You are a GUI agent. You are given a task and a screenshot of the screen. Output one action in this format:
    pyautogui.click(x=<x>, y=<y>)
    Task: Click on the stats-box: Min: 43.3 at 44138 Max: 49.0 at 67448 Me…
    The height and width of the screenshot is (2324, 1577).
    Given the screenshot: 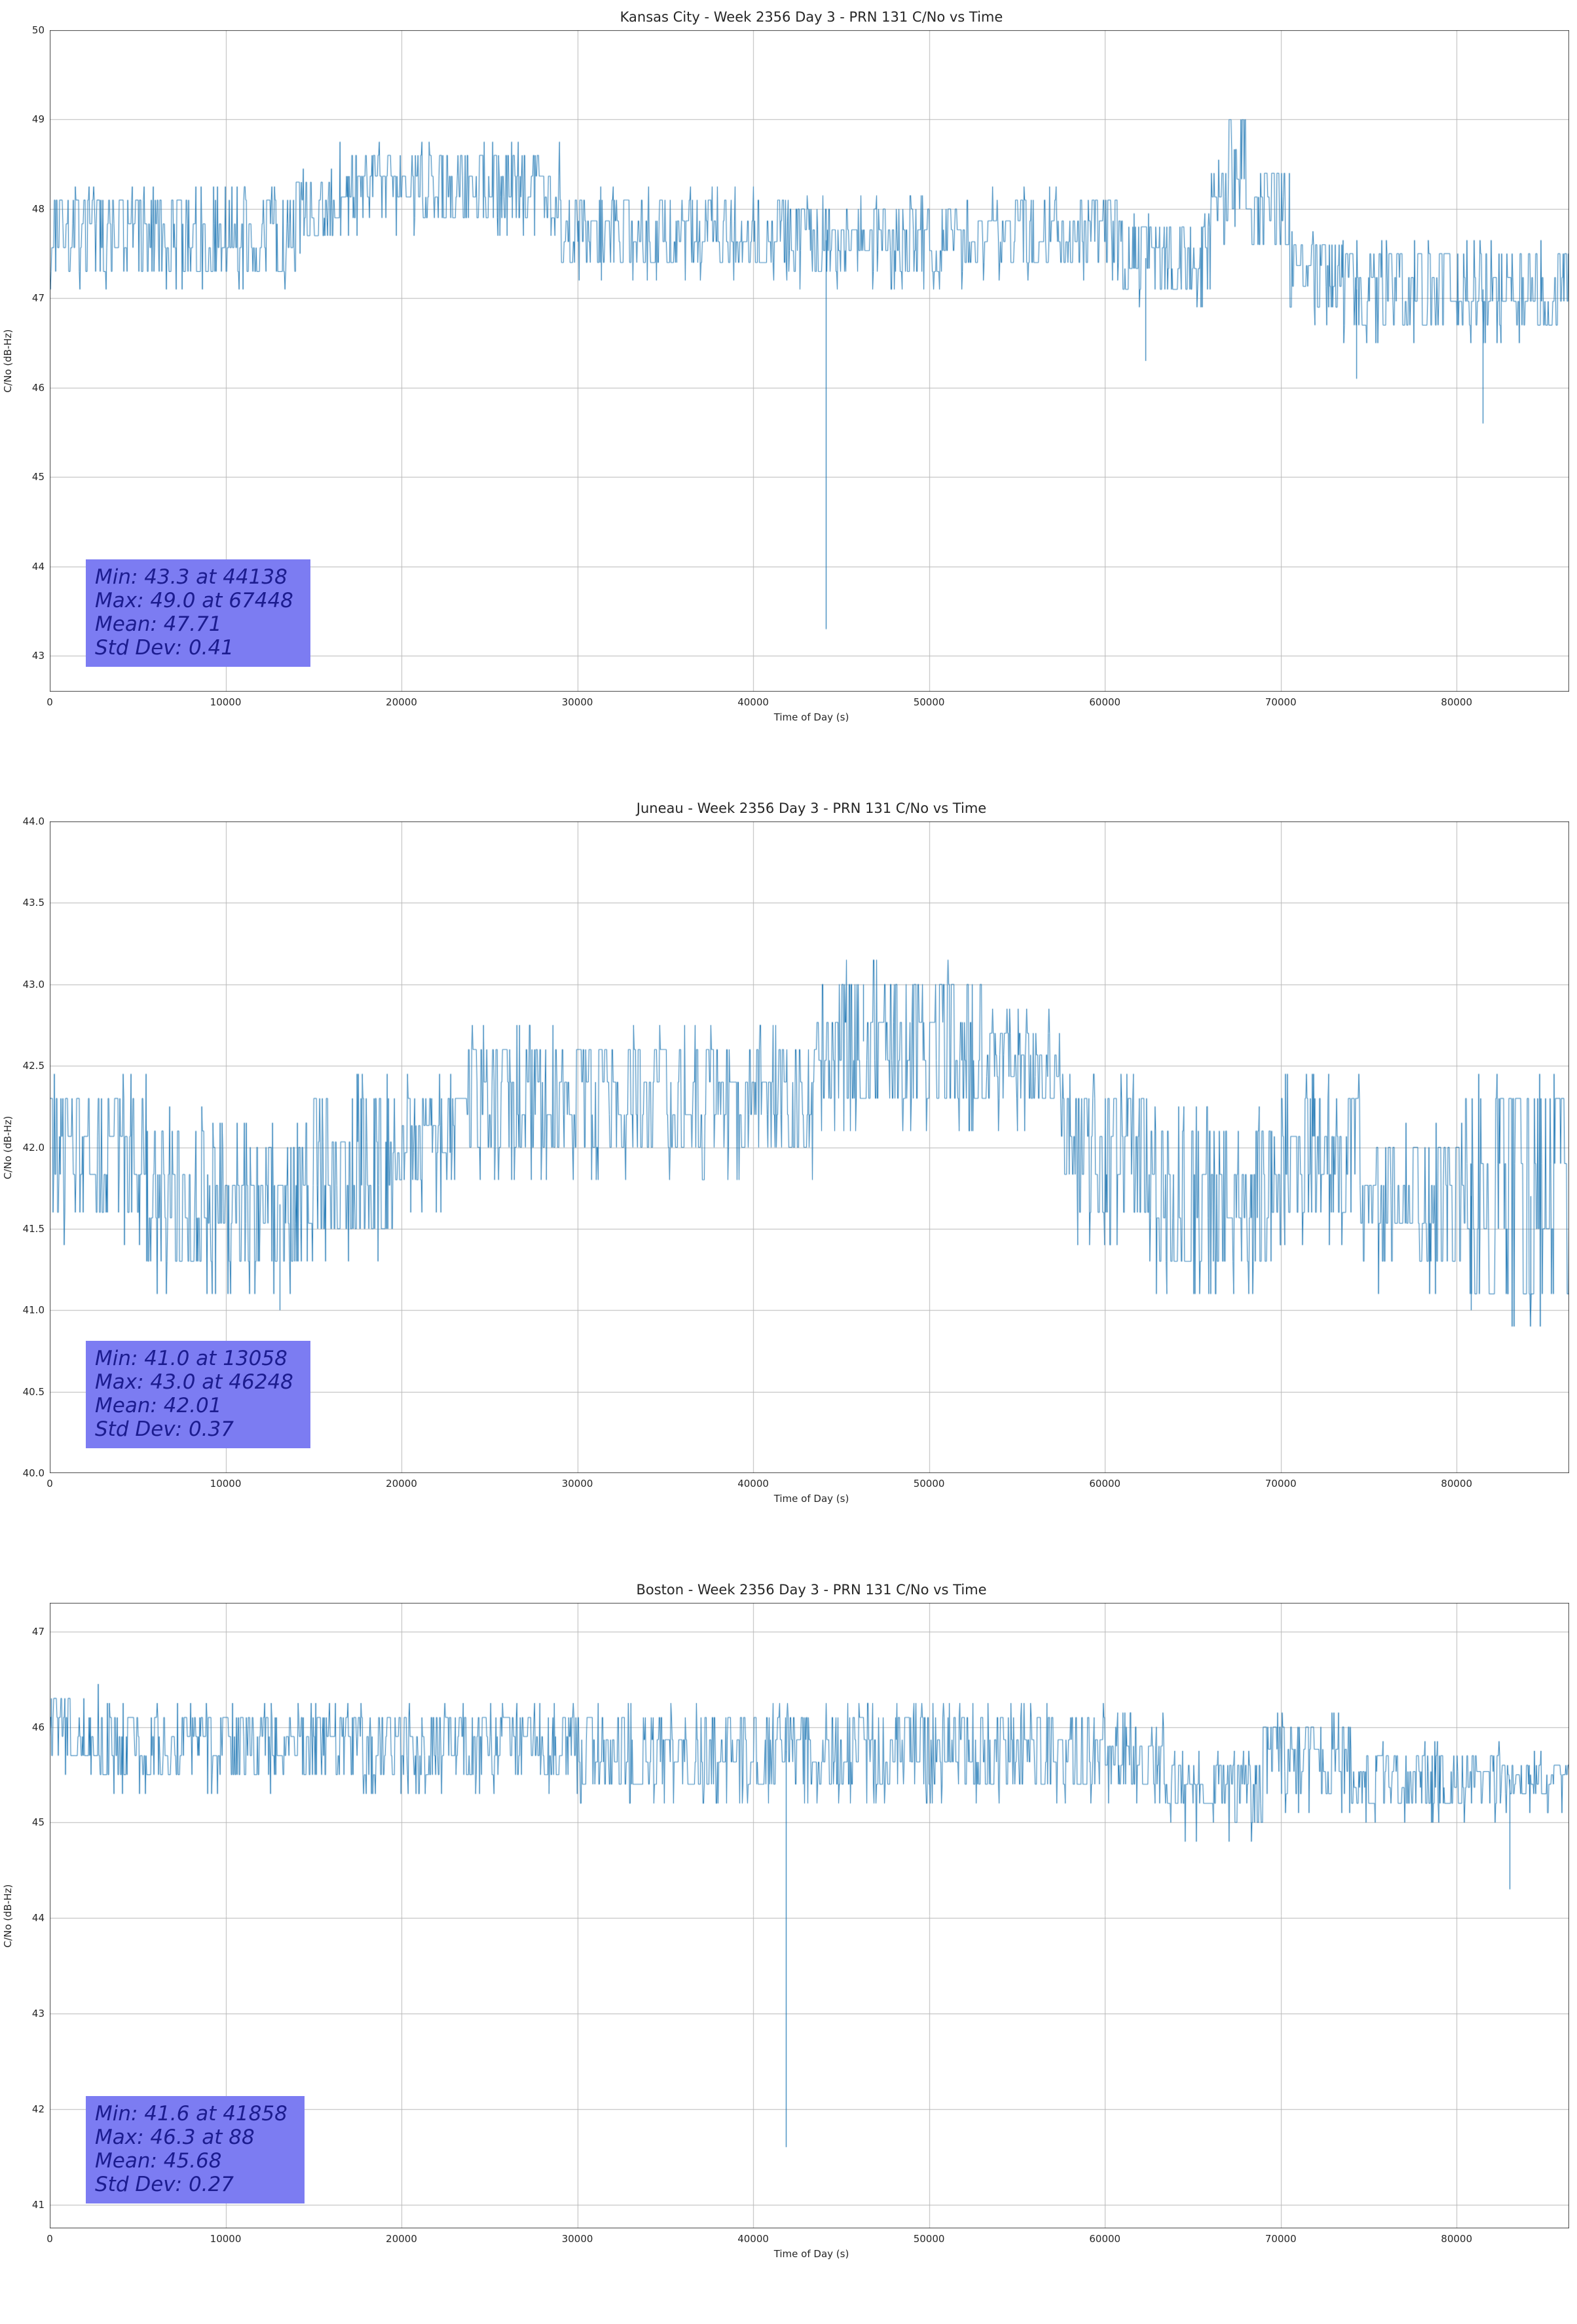 What is the action you would take?
    pyautogui.click(x=198, y=613)
    